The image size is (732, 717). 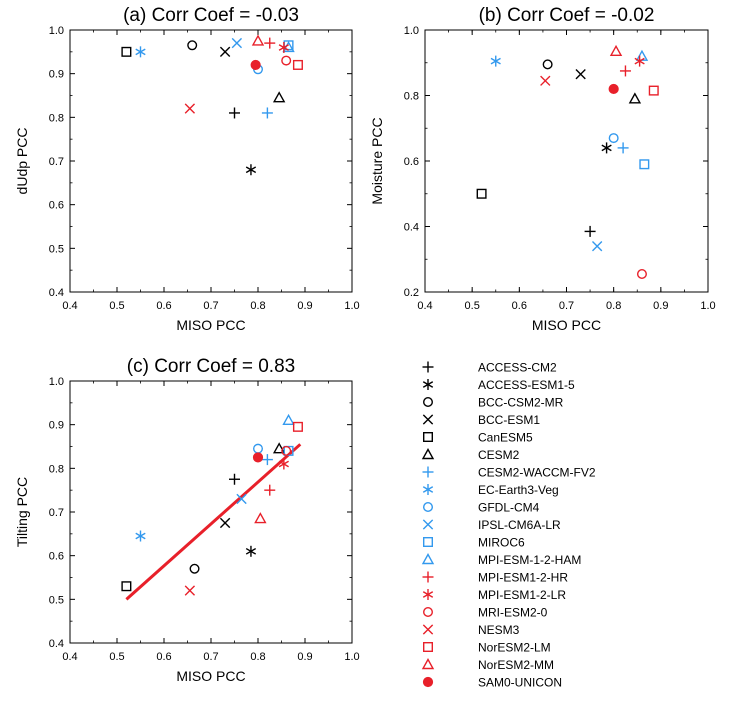 What do you see at coordinates (521, 403) in the screenshot?
I see `legend-label: BCC-CSM2-MR` at bounding box center [521, 403].